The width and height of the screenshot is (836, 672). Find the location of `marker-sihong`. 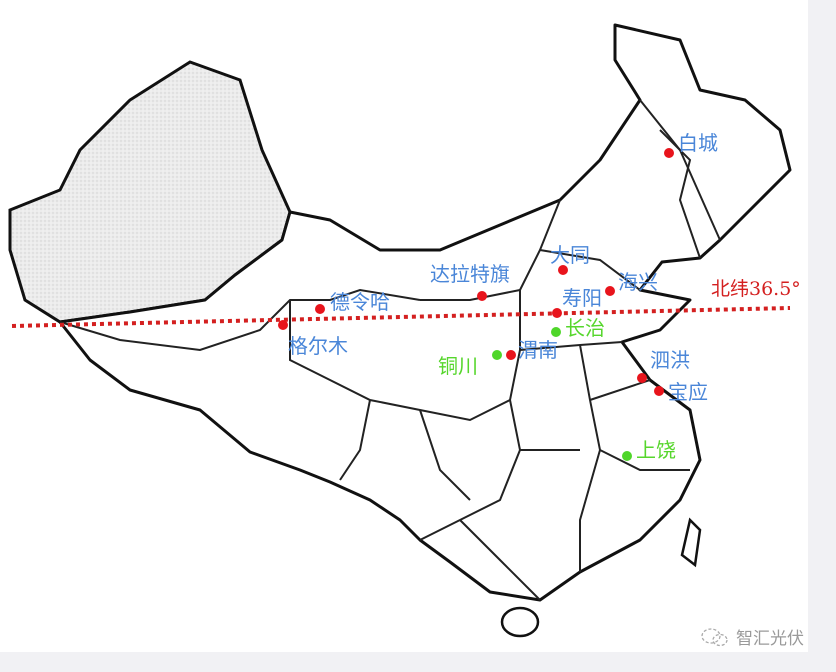

marker-sihong is located at coordinates (642, 378).